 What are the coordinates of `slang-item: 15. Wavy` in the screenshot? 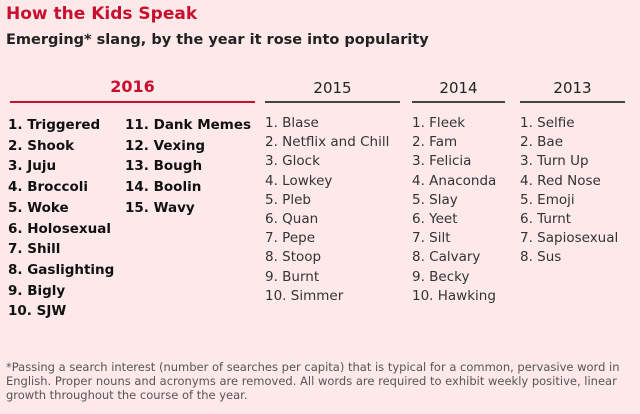 It's located at (160, 207).